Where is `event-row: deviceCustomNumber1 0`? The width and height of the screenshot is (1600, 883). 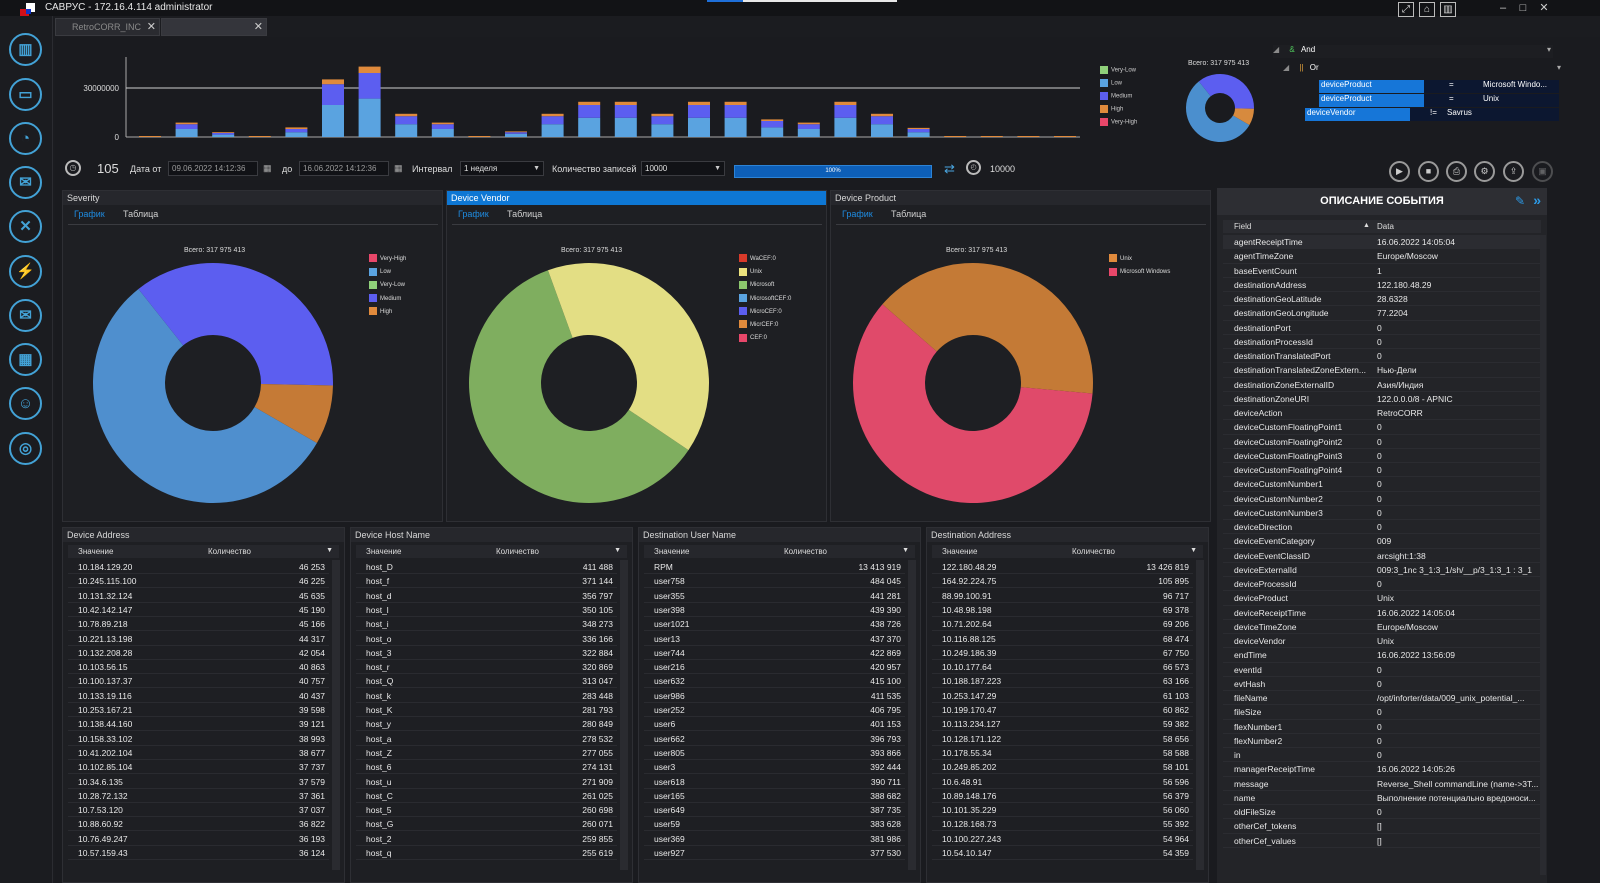 event-row: deviceCustomNumber1 0 is located at coordinates (1382, 484).